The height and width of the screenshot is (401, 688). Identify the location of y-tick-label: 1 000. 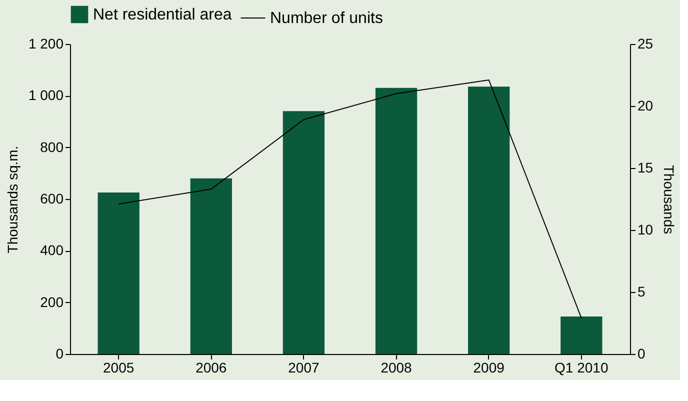
(46, 95).